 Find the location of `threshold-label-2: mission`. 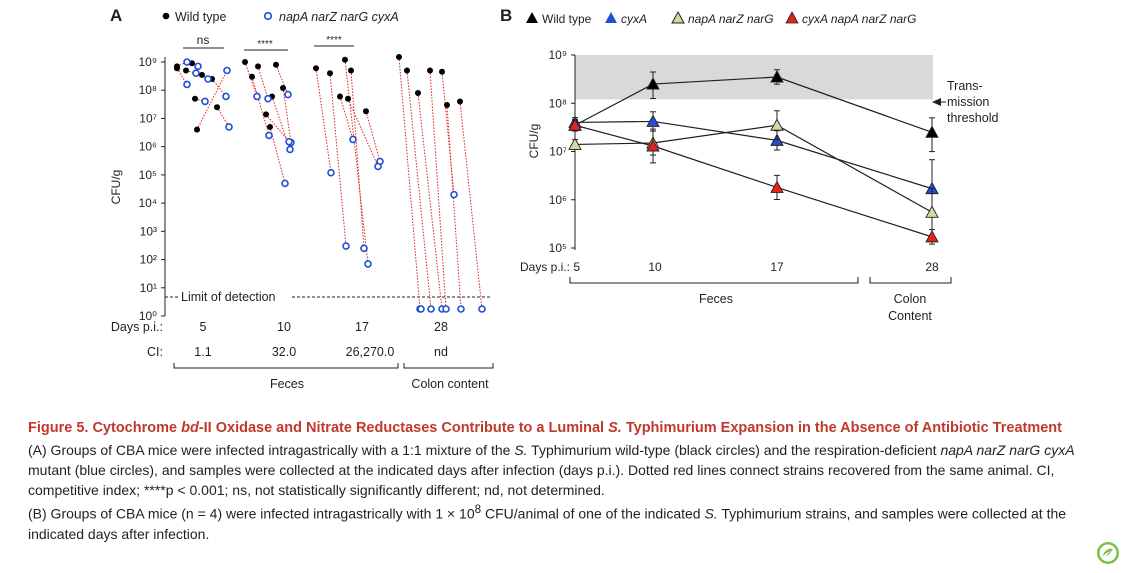

threshold-label-2: mission is located at coordinates (968, 102).